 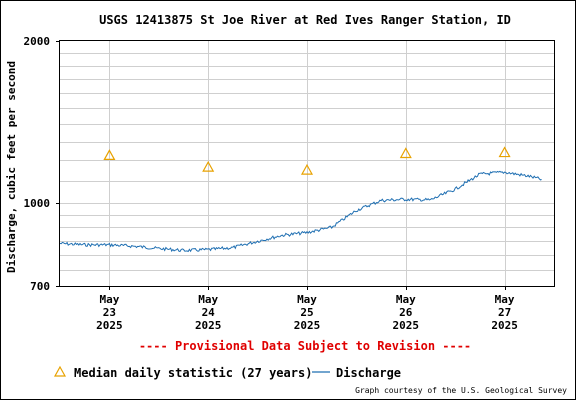 I want to click on legend-triangle-icon, so click(x=60, y=371).